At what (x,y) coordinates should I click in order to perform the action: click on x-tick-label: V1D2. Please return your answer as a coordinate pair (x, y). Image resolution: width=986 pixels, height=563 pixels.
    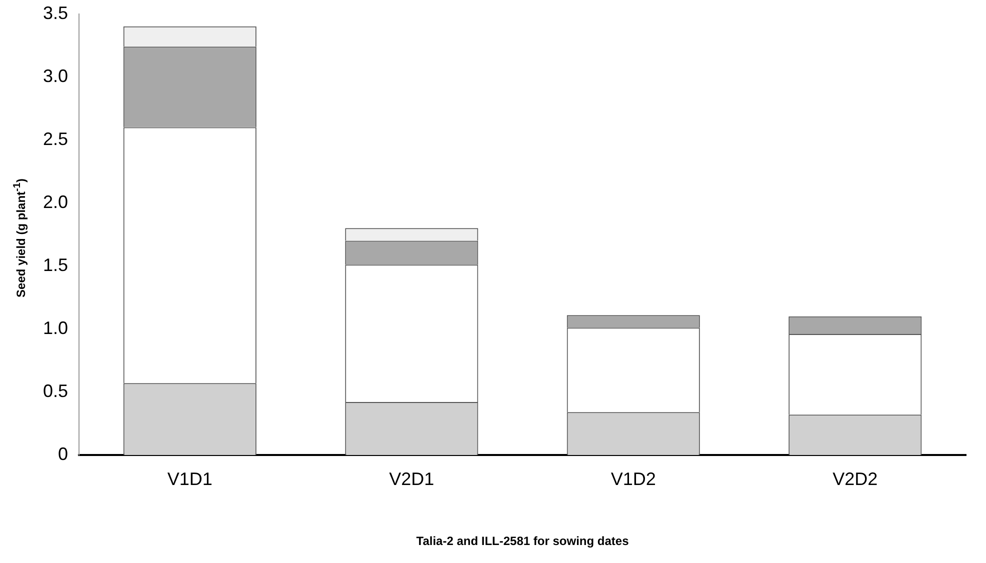
    Looking at the image, I should click on (633, 478).